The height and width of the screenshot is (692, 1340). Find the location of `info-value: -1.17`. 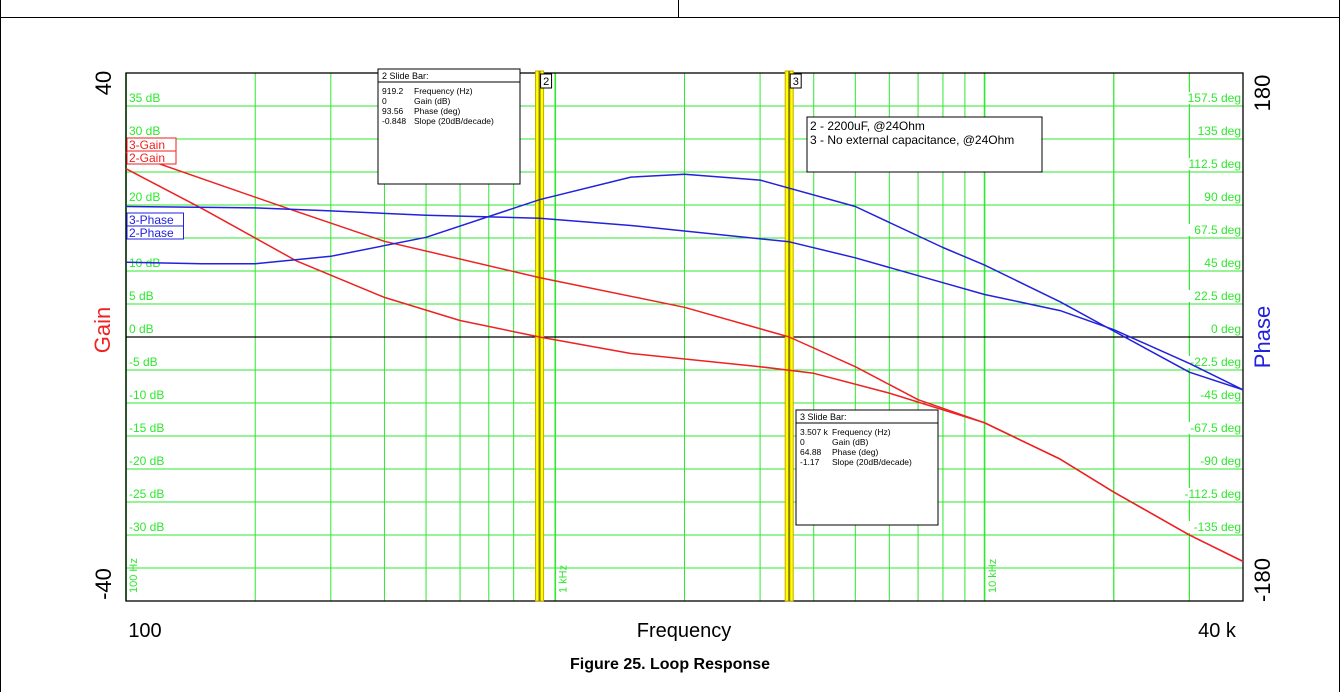

info-value: -1.17 is located at coordinates (810, 462).